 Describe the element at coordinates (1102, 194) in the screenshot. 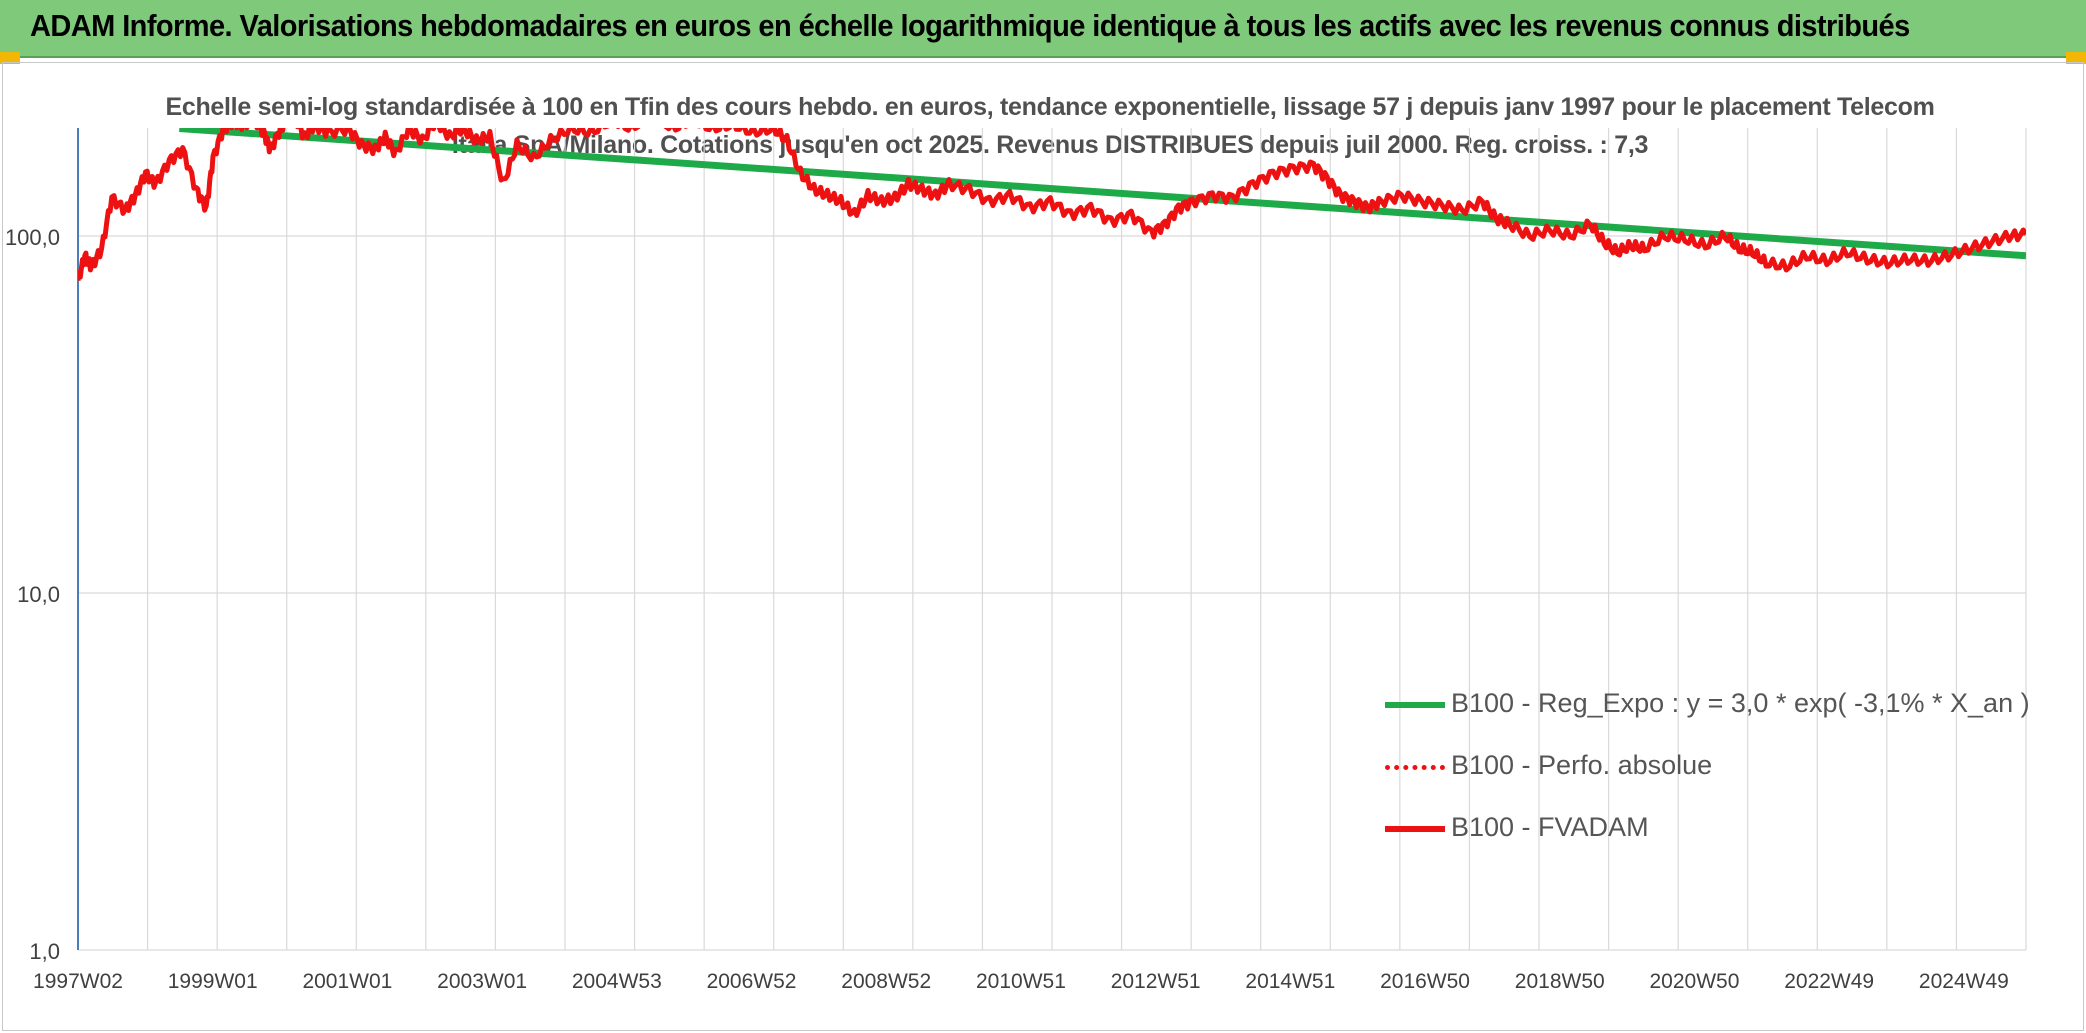

I see `series-reg-expo-line` at that location.